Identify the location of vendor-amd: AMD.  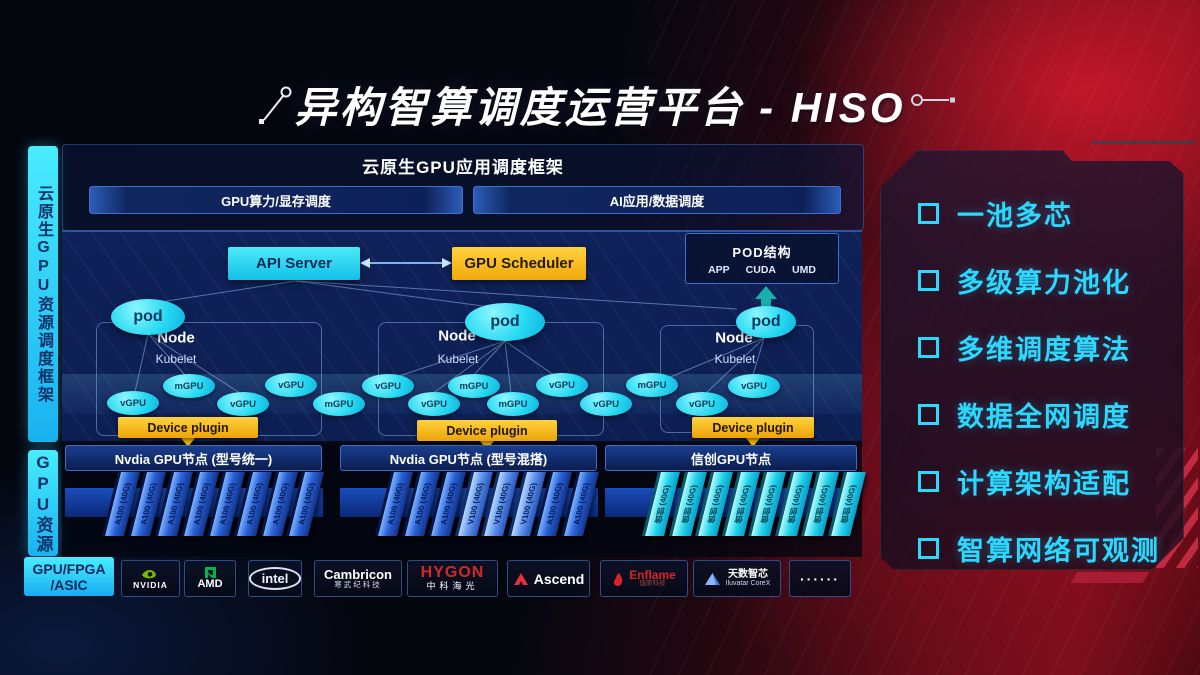
(210, 578).